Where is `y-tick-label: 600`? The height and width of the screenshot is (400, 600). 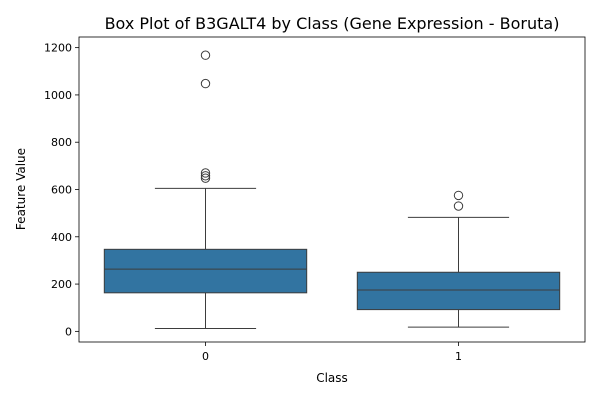
y-tick-label: 600 is located at coordinates (61, 190).